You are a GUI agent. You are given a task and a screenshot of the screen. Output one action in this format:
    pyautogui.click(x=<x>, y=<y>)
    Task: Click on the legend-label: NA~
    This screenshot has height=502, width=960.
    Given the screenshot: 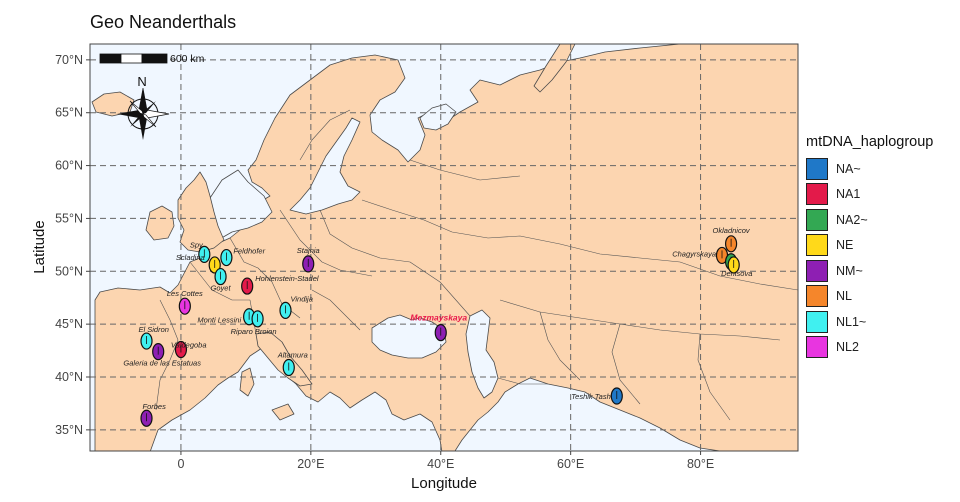 What is the action you would take?
    pyautogui.click(x=848, y=168)
    